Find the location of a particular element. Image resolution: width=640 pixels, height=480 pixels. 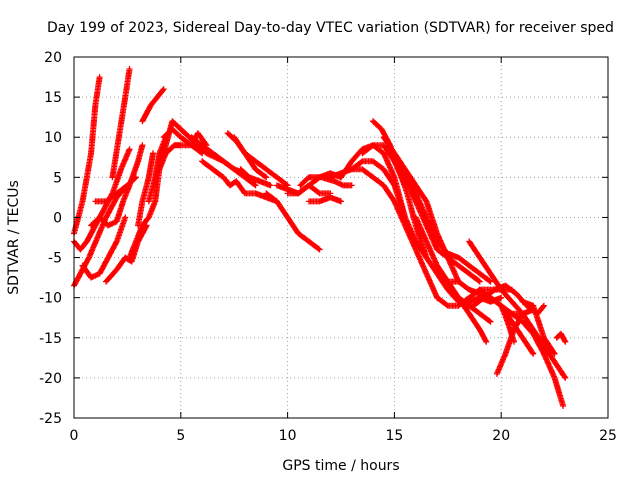

y-tick-label: -25 is located at coordinates (50, 419).